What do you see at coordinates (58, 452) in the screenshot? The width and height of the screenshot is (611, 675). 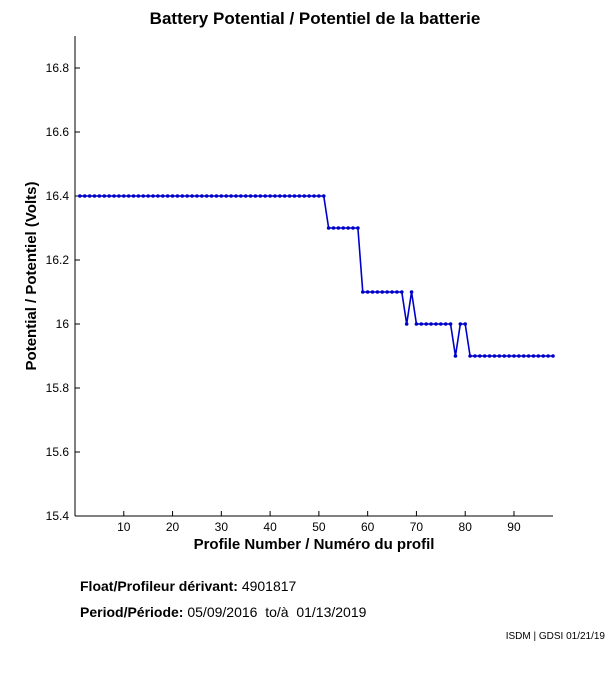 I see `y-tick-label: 15.6` at bounding box center [58, 452].